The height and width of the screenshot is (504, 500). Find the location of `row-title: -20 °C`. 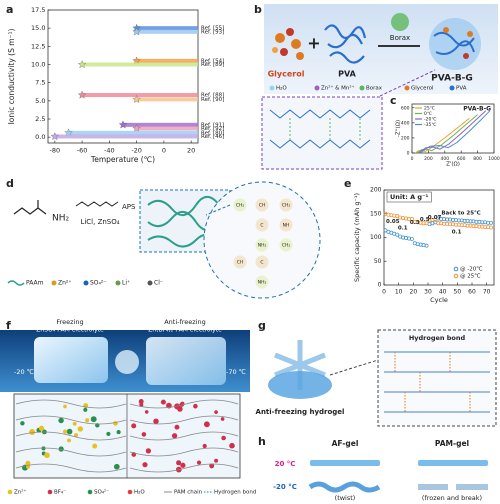

row-title: -20 °C is located at coordinates (285, 487).